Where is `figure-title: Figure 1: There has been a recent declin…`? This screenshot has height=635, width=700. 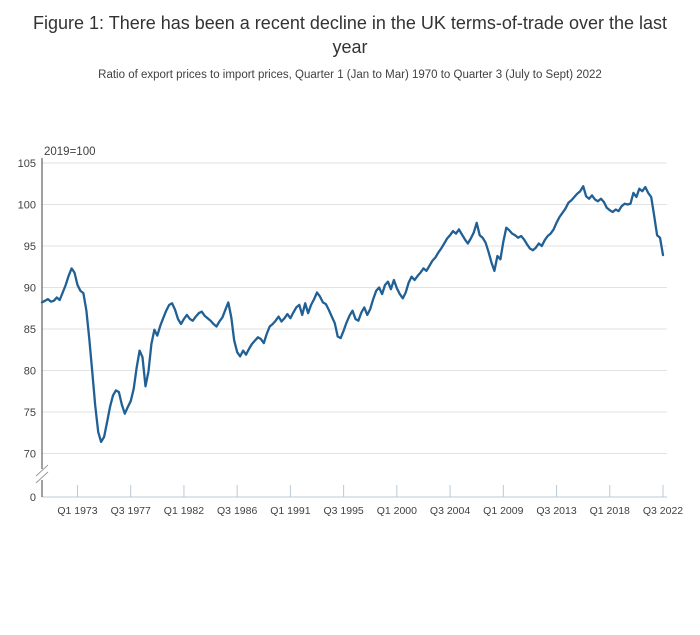 figure-title: Figure 1: There has been a recent declin… is located at coordinates (350, 35).